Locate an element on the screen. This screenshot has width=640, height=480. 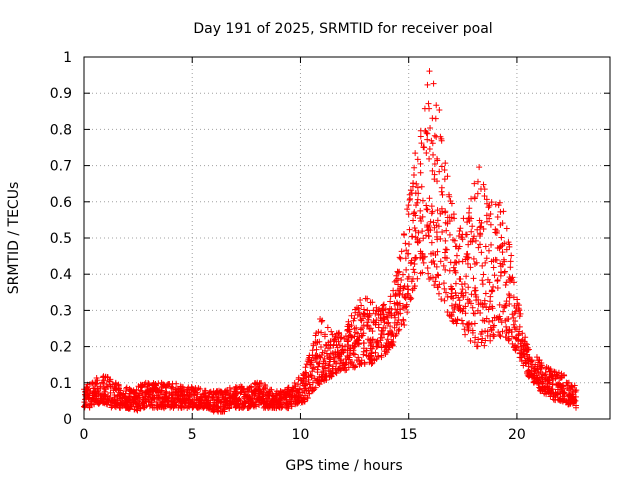
y-tick-label: 0.3 is located at coordinates (61, 311).